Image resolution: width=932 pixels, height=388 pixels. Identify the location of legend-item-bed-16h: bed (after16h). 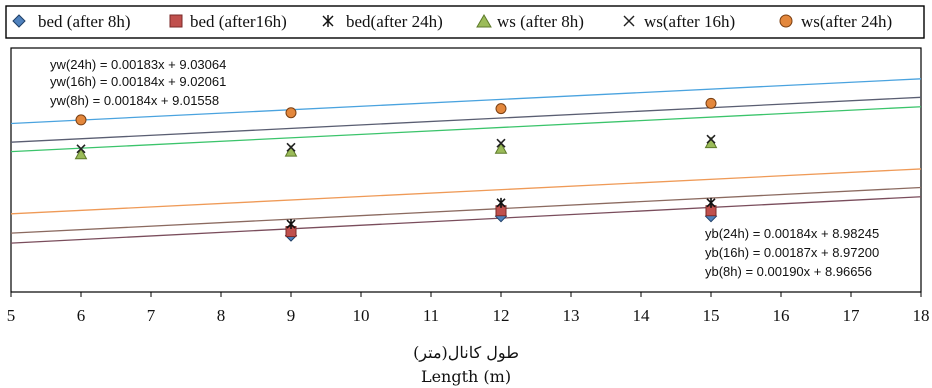
(228, 21).